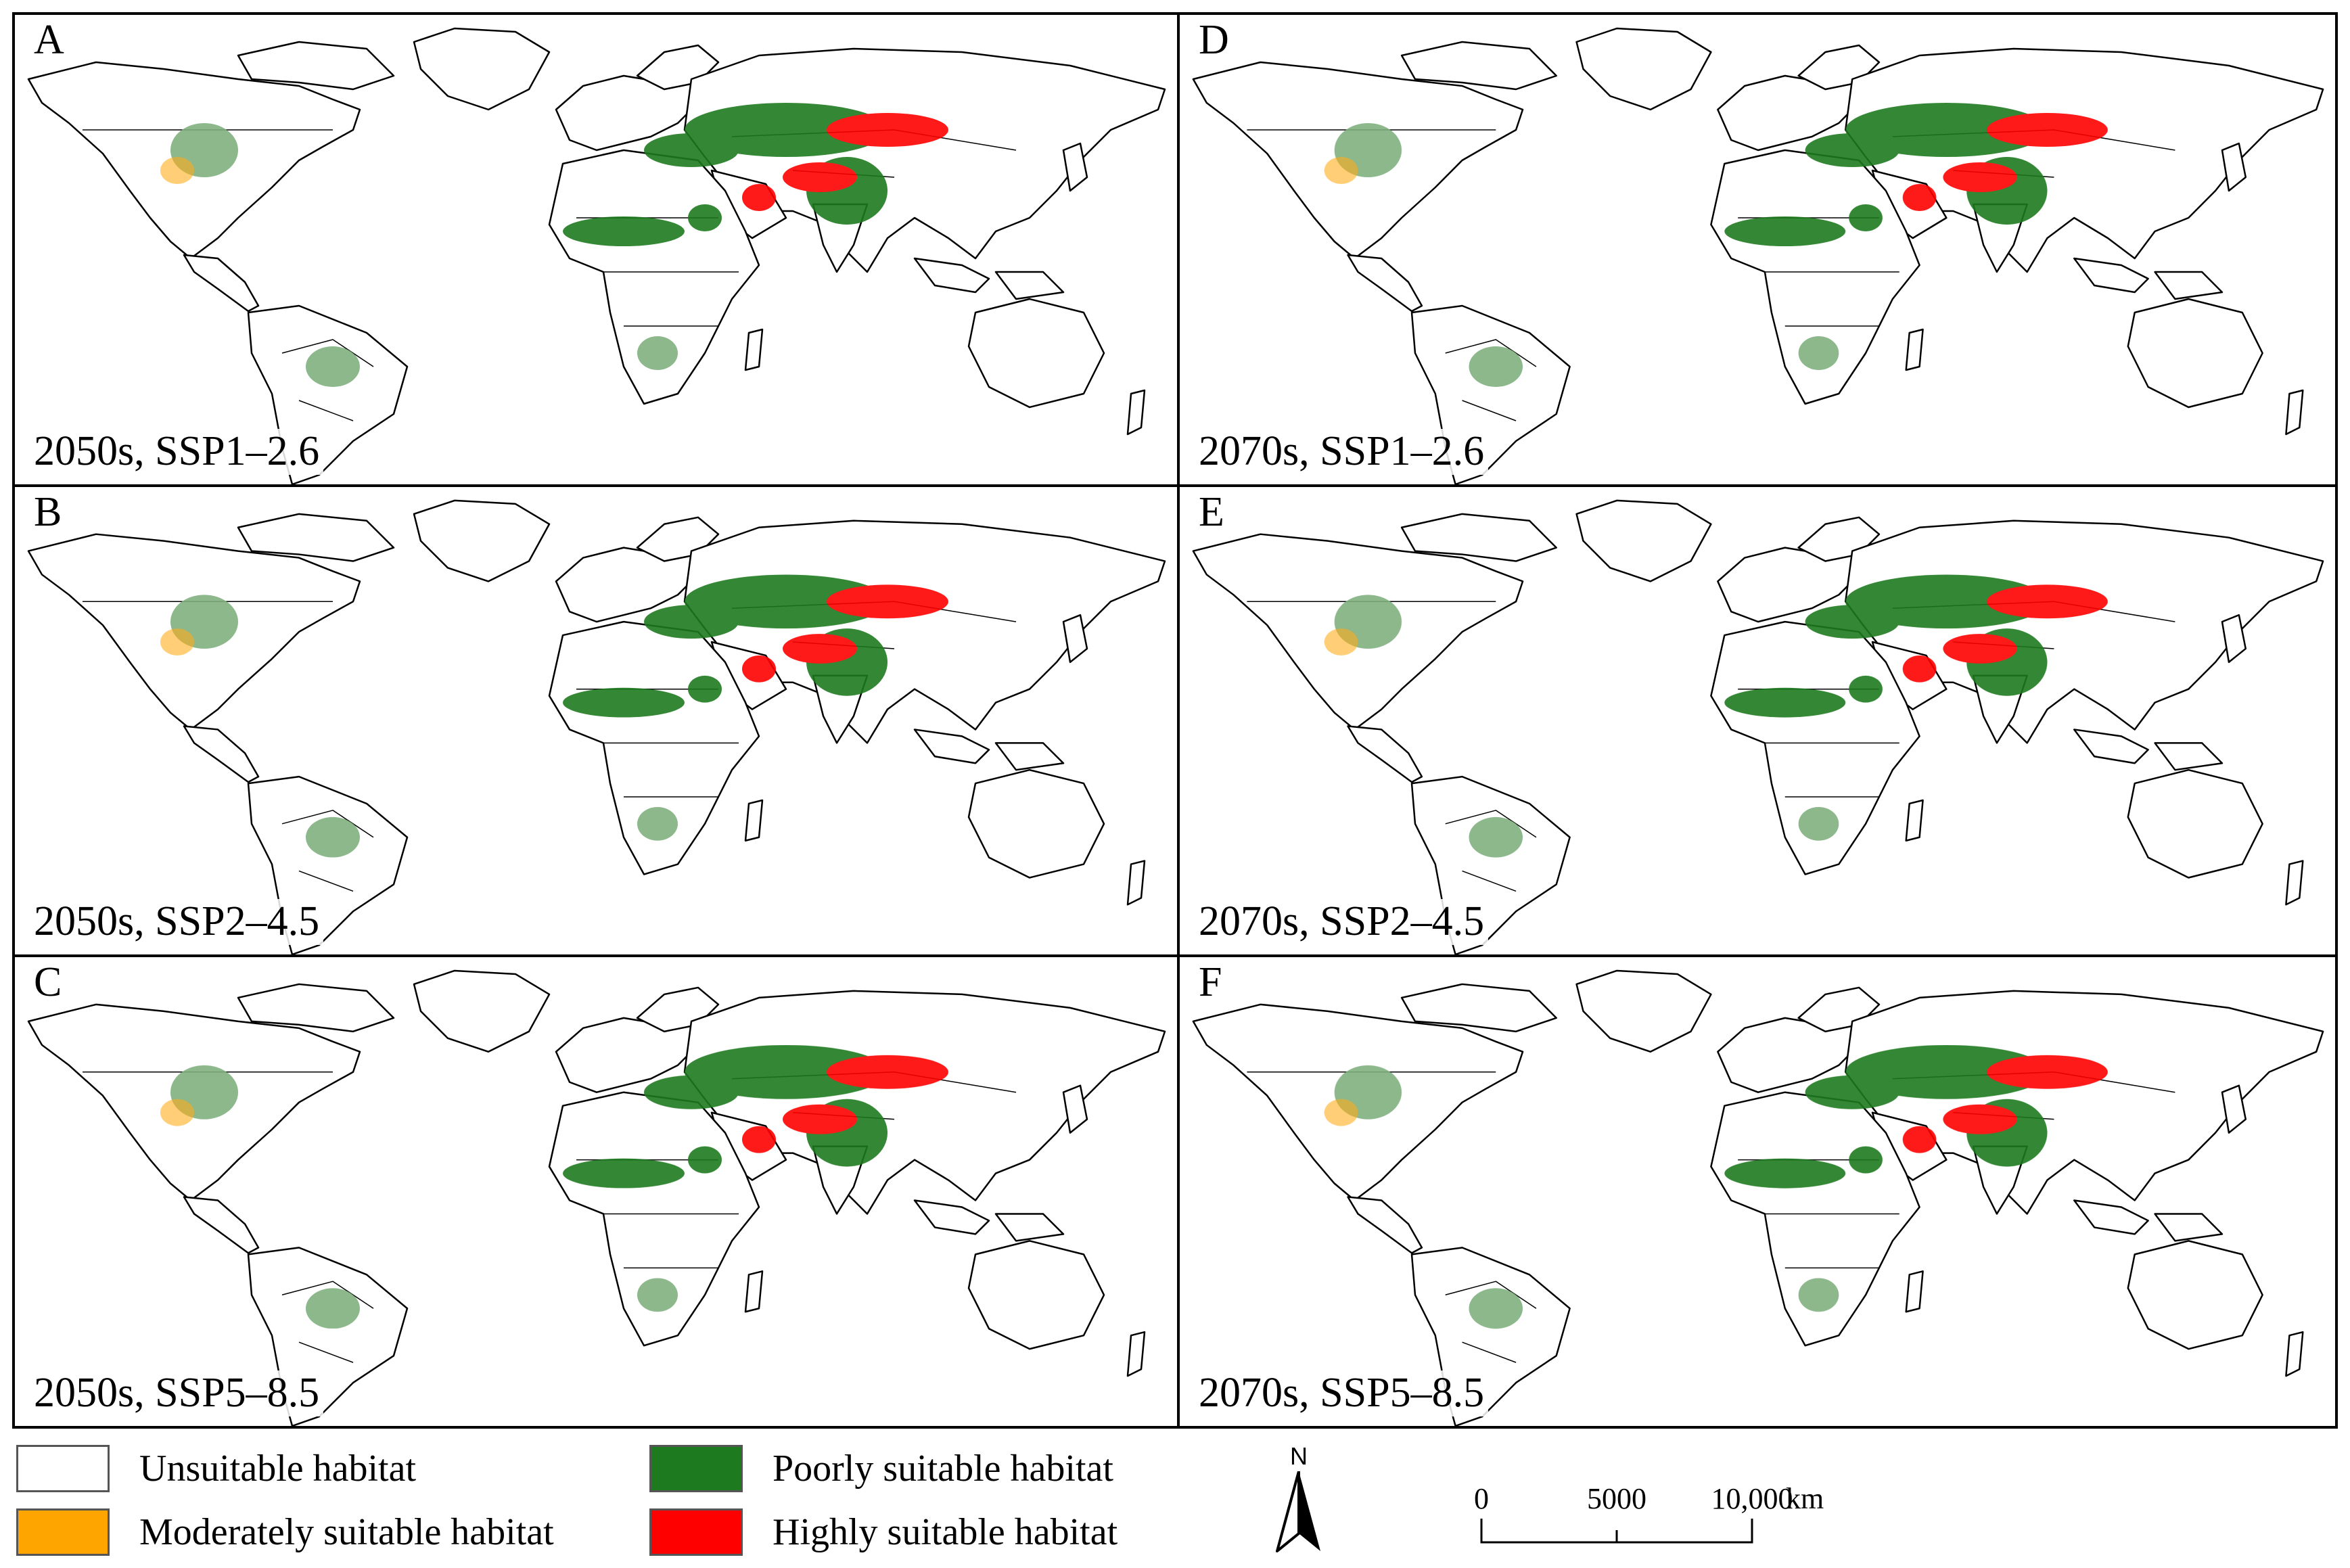 This screenshot has width=2350, height=1568. I want to click on scale-tick-label: 5000, so click(1616, 1498).